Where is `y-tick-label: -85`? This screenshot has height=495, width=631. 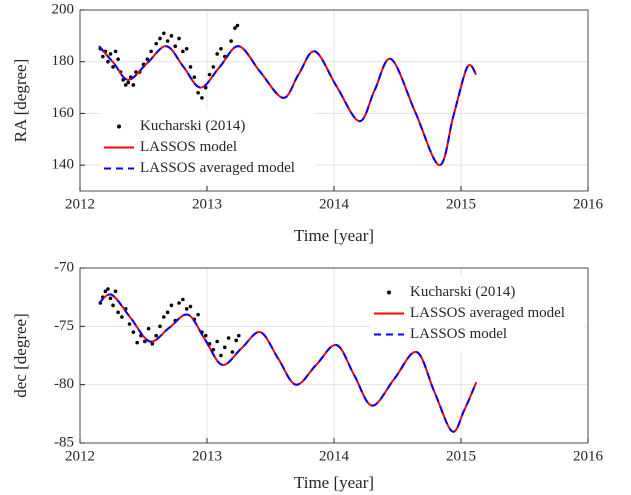 y-tick-label: -85 is located at coordinates (64, 442).